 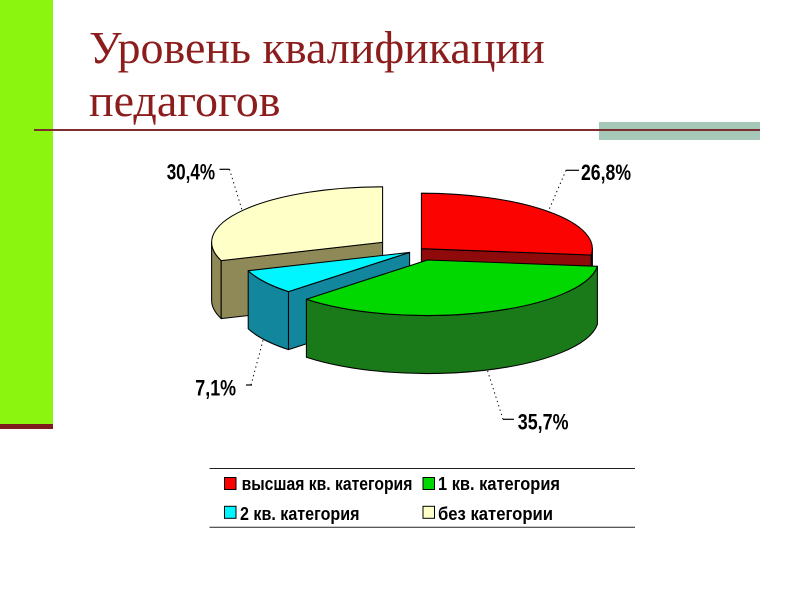 I want to click on svg-text: 2 кв. категория, so click(x=300, y=514).